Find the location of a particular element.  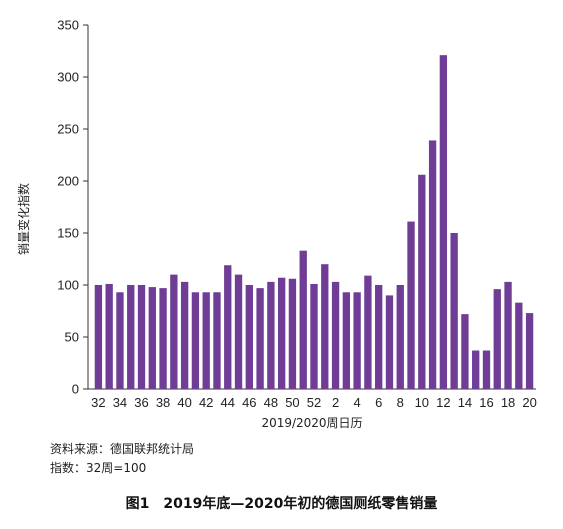

x-tick-label: 16 is located at coordinates (486, 402).